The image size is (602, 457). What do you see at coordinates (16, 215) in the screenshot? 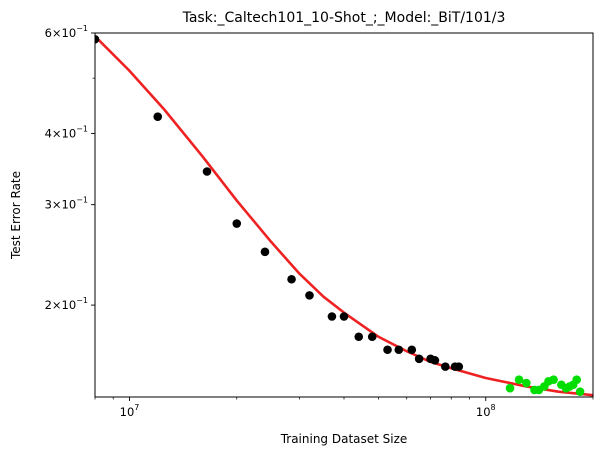
I see `y-axis-label: Test Error Rate` at bounding box center [16, 215].